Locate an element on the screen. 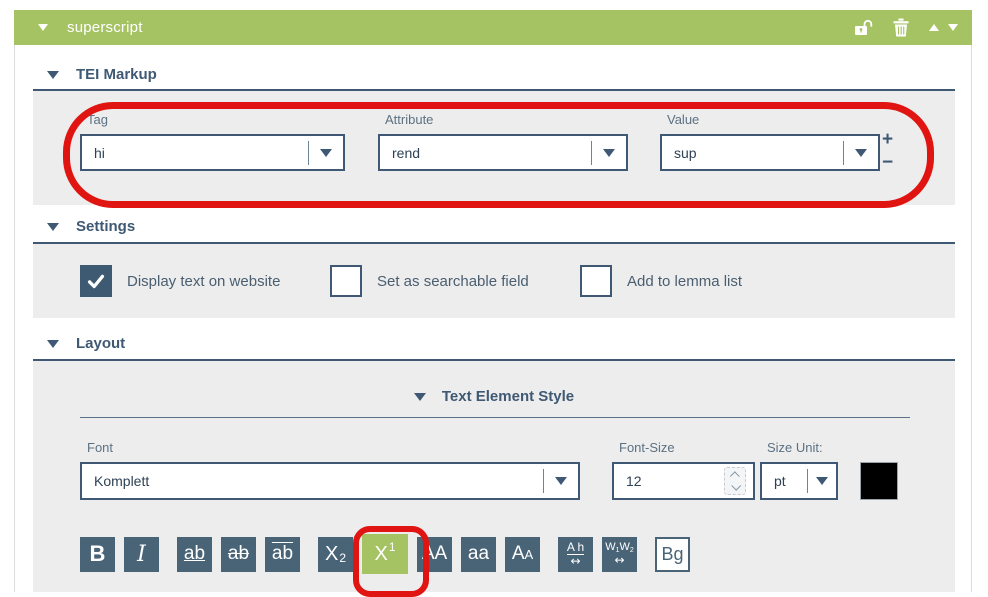  tag-value: hi is located at coordinates (99, 152).